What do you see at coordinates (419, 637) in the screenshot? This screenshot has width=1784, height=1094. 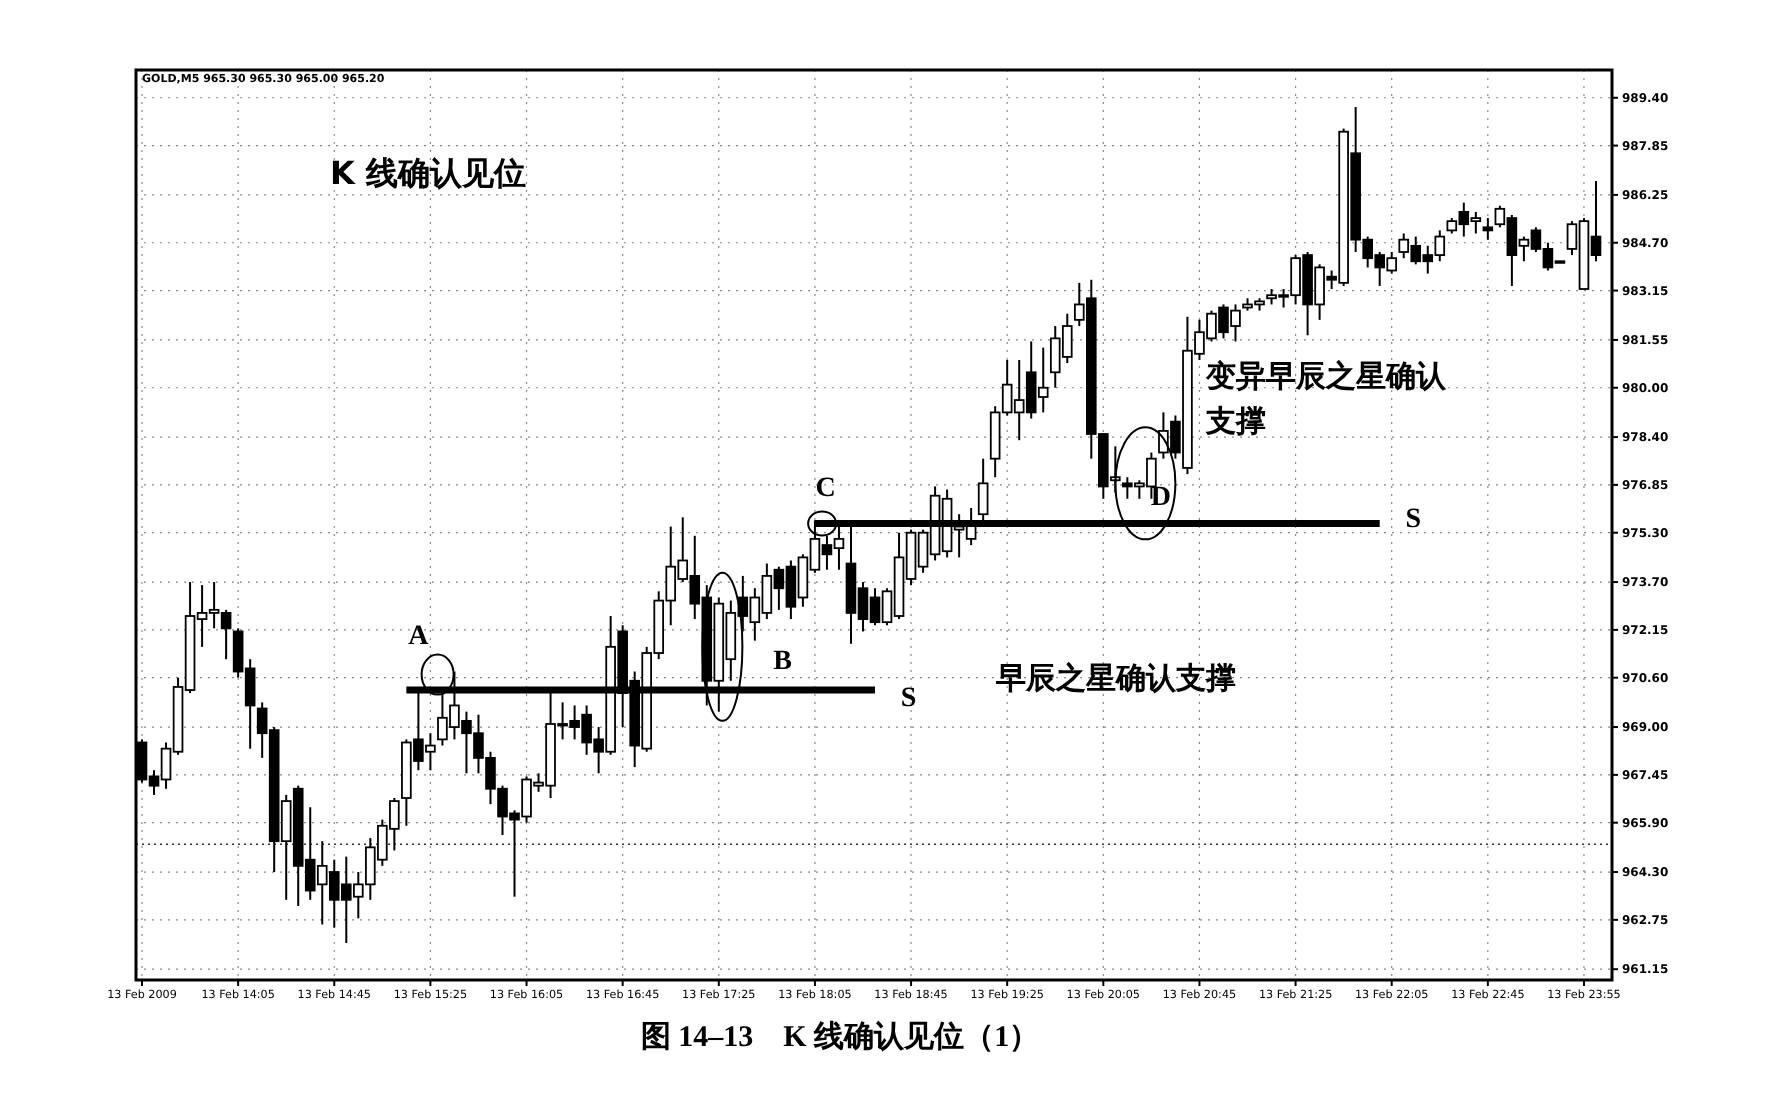 I see `annotation: A` at bounding box center [419, 637].